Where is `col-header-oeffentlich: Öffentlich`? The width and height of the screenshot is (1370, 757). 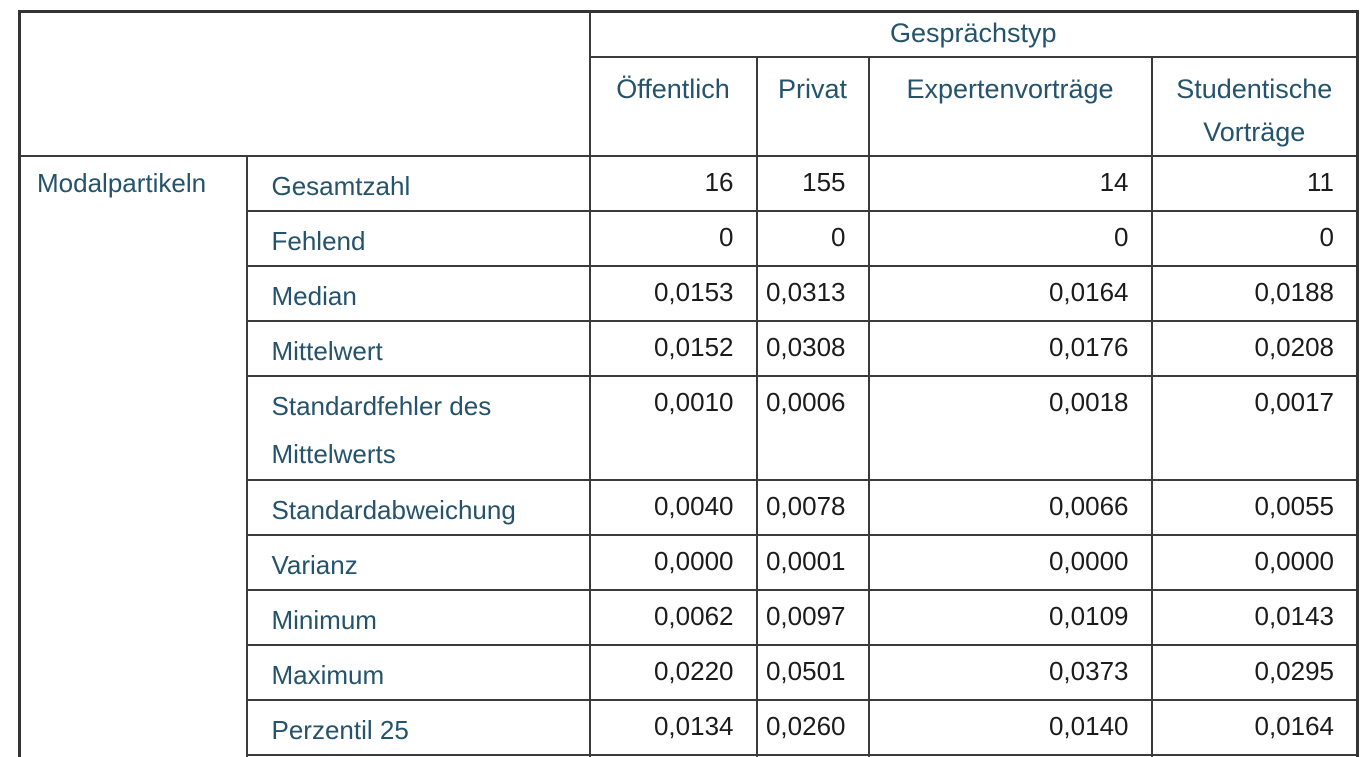 col-header-oeffentlich: Öffentlich is located at coordinates (673, 106).